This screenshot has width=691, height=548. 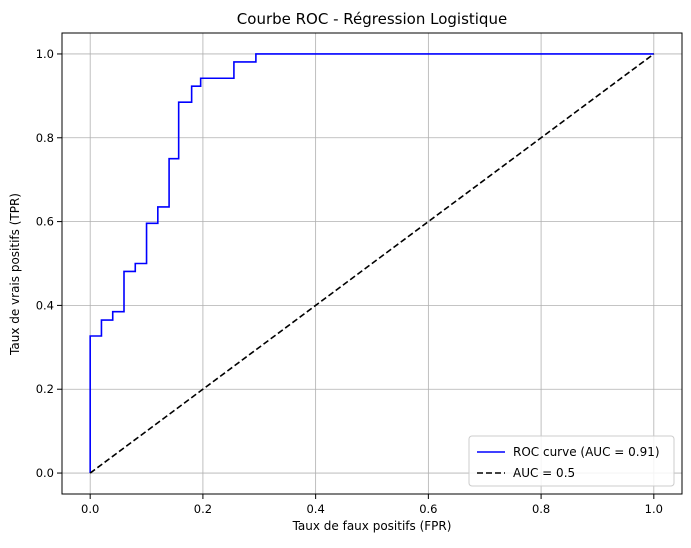 What do you see at coordinates (372, 526) in the screenshot?
I see `x-axis-label: Taux de faux positifs (FPR)` at bounding box center [372, 526].